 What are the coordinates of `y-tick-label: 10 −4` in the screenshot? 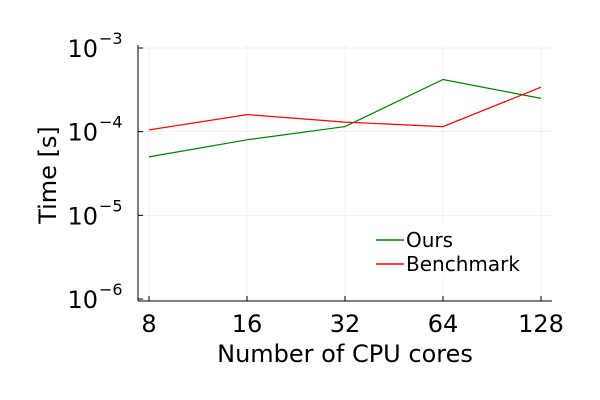 It's located at (94, 130).